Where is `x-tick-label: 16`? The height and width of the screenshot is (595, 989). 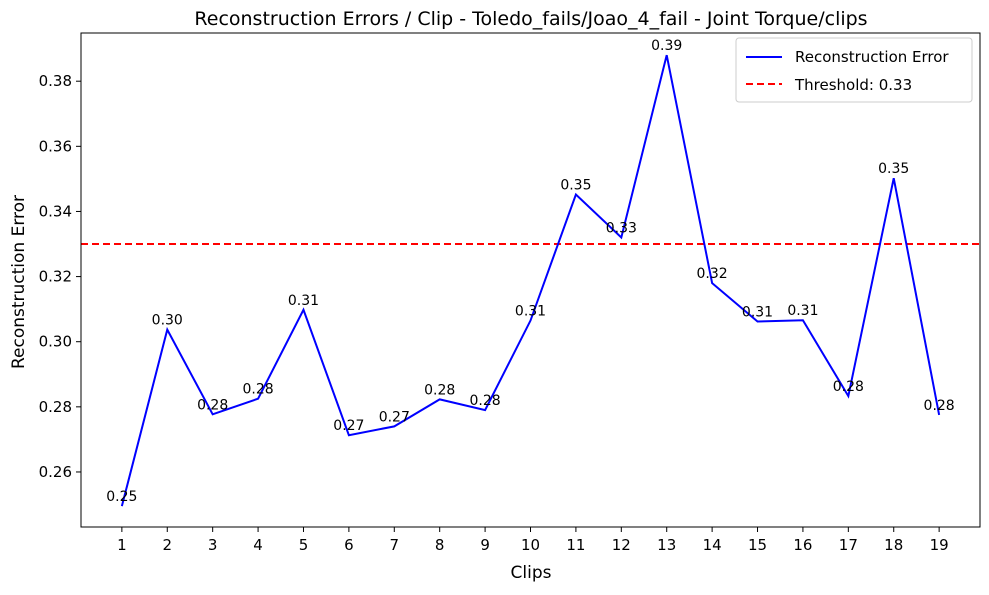 x-tick-label: 16 is located at coordinates (802, 545).